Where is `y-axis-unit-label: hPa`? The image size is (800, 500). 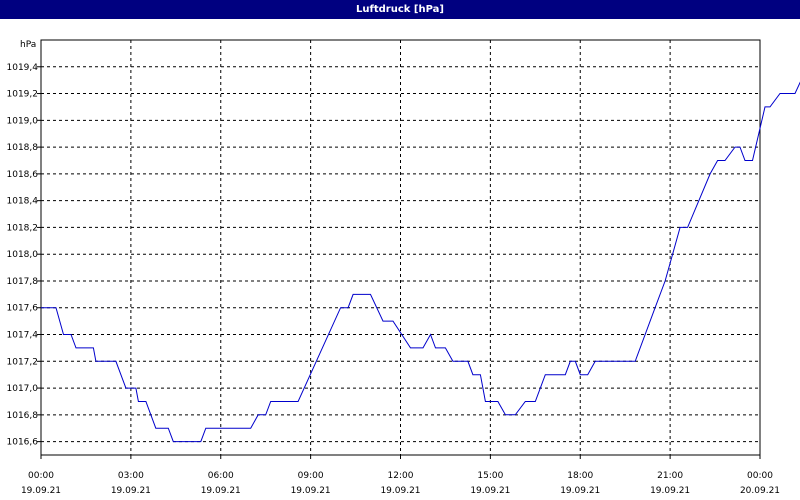 y-axis-unit-label: hPa is located at coordinates (28, 45).